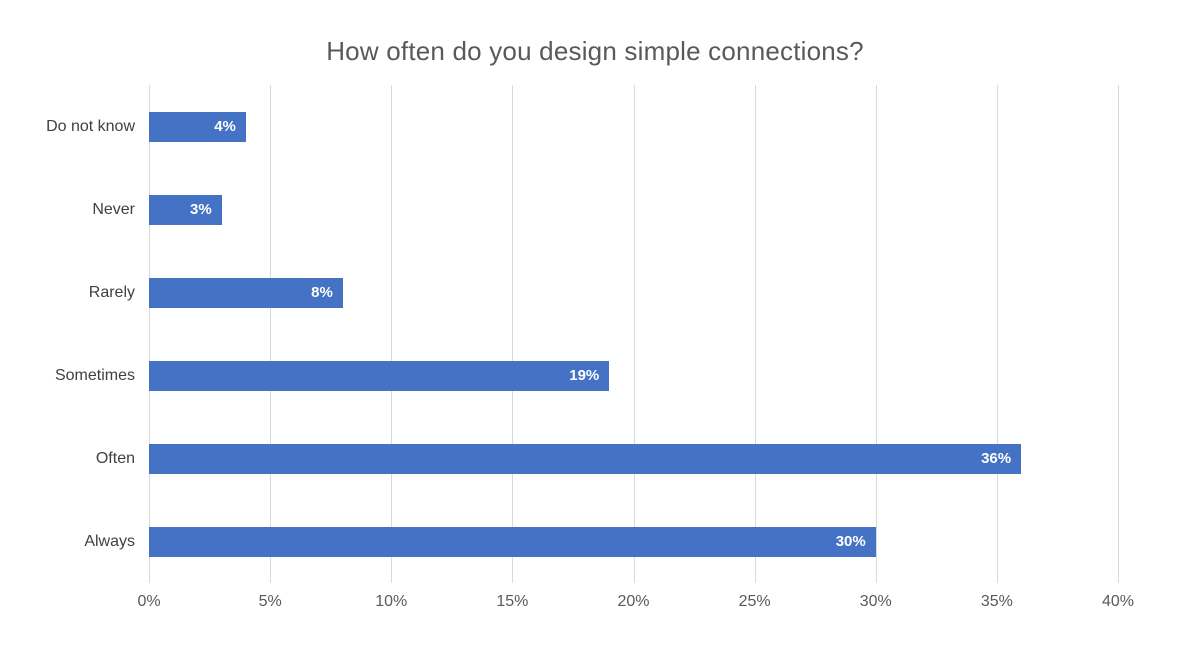 This screenshot has height=655, width=1190. Describe the element at coordinates (379, 375) in the screenshot. I see `bar-sometimes: 19%` at that location.